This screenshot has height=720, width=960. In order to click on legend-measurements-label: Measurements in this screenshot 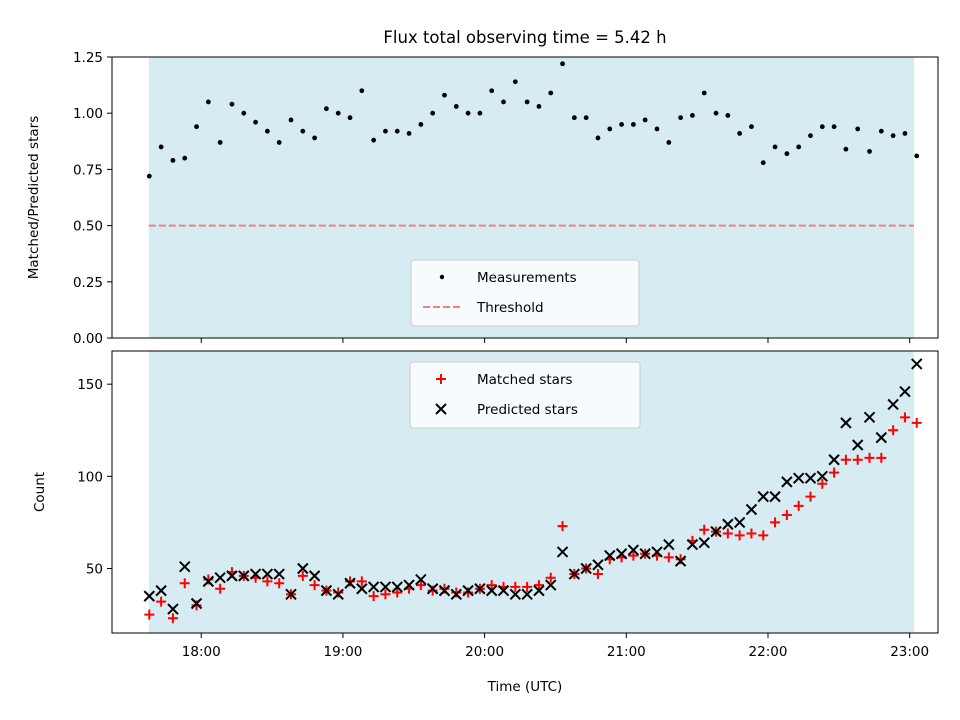, I will do `click(527, 278)`.